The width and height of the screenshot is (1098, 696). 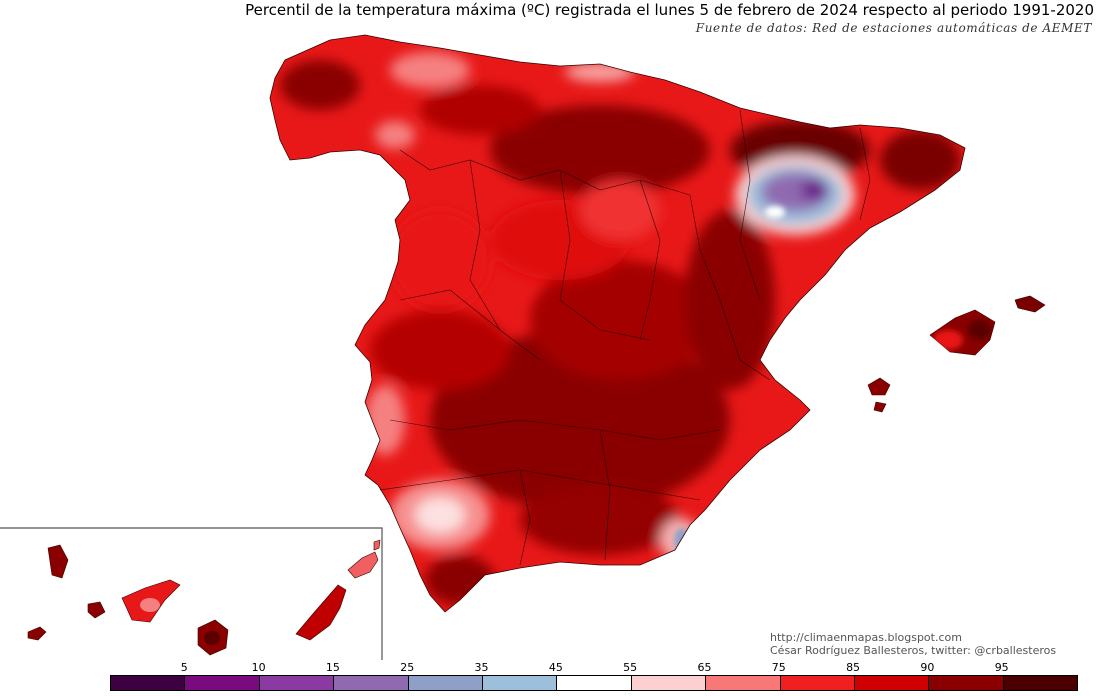 What do you see at coordinates (778, 667) in the screenshot?
I see `legend-tick-label: 75` at bounding box center [778, 667].